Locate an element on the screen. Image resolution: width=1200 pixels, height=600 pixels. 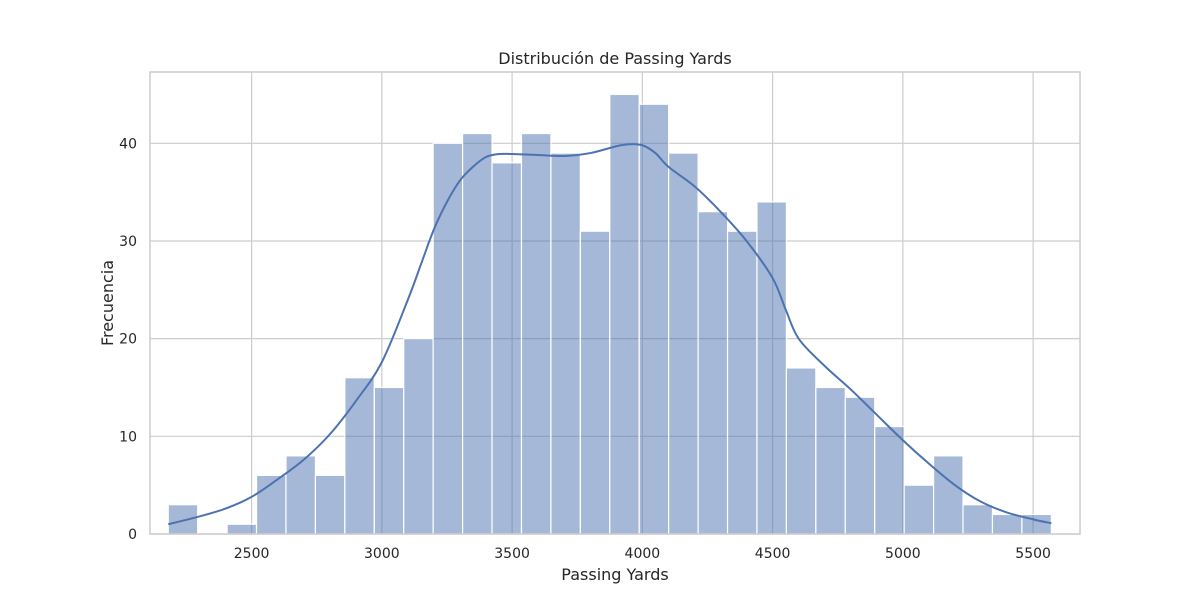
x-tick-label: 3500 is located at coordinates (512, 554).